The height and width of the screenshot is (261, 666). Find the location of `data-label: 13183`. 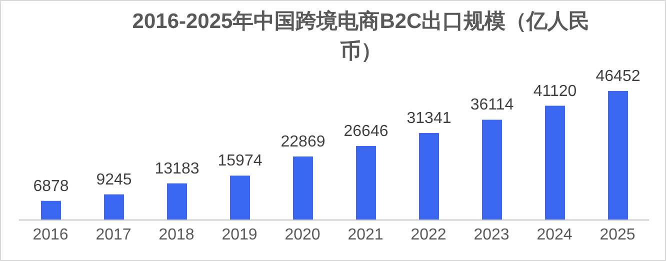

data-label: 13183 is located at coordinates (177, 169).